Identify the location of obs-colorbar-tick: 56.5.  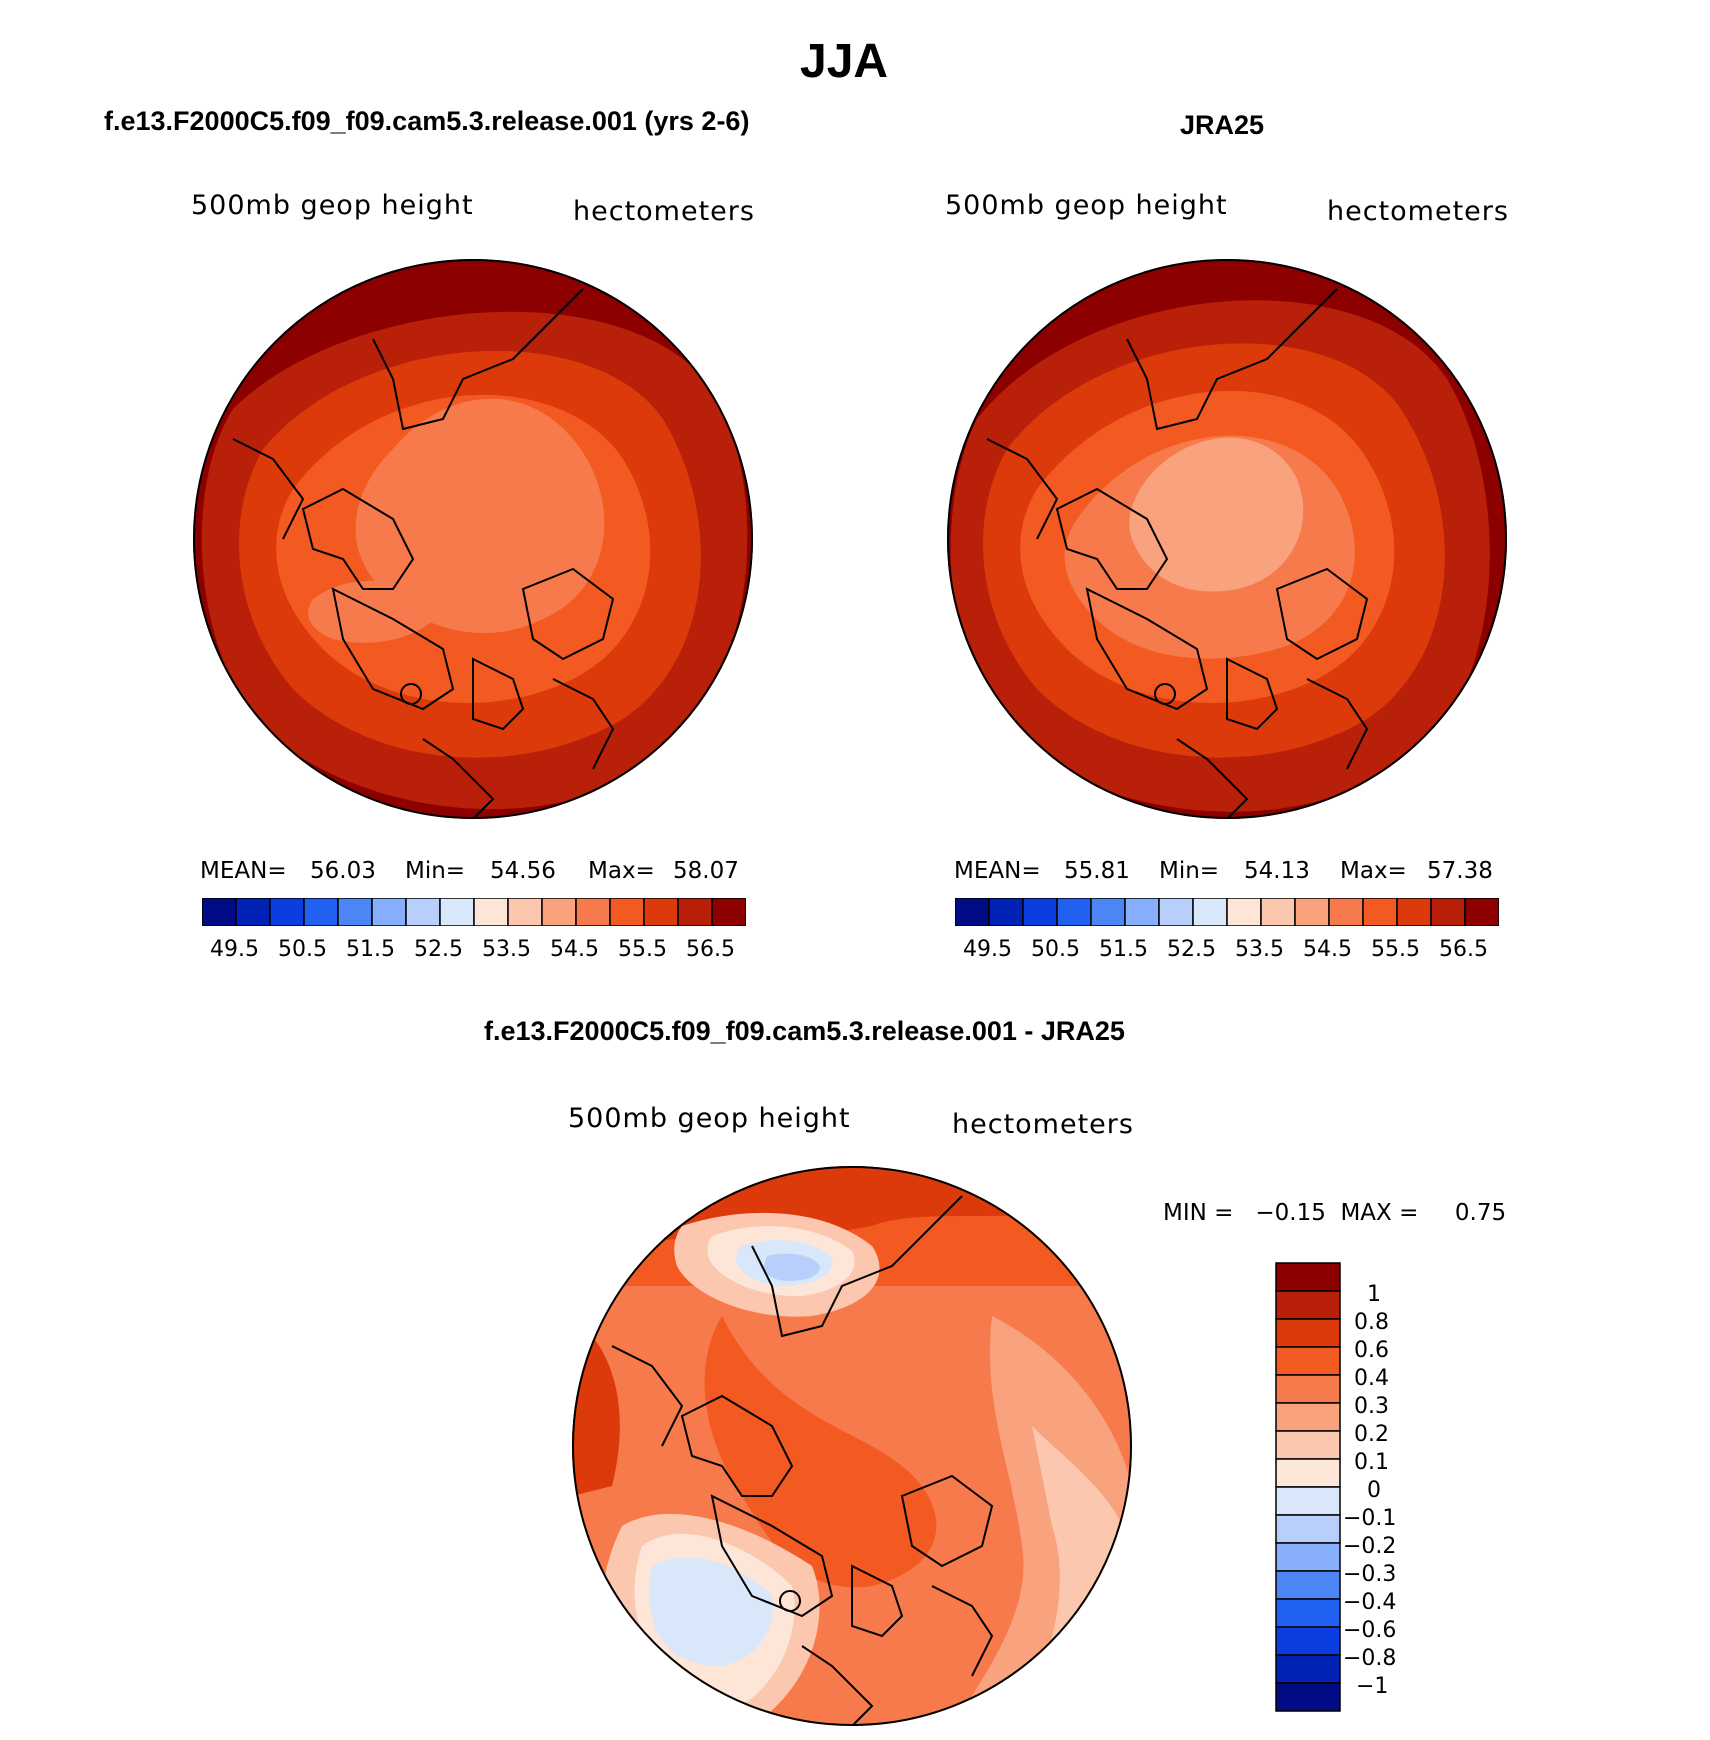
(1463, 949).